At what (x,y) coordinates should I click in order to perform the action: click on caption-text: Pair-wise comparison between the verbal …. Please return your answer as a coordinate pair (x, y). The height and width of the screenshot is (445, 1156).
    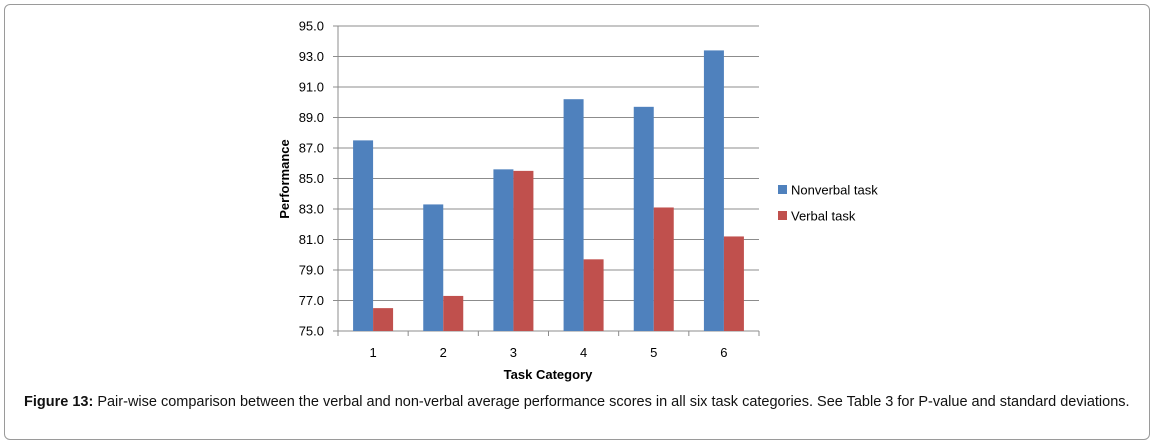
    Looking at the image, I should click on (611, 402).